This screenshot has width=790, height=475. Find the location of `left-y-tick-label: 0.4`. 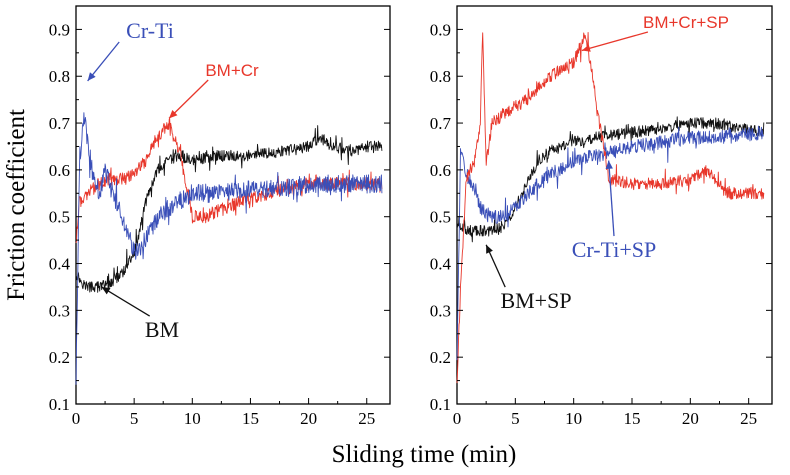

left-y-tick-label: 0.4 is located at coordinates (60, 264).